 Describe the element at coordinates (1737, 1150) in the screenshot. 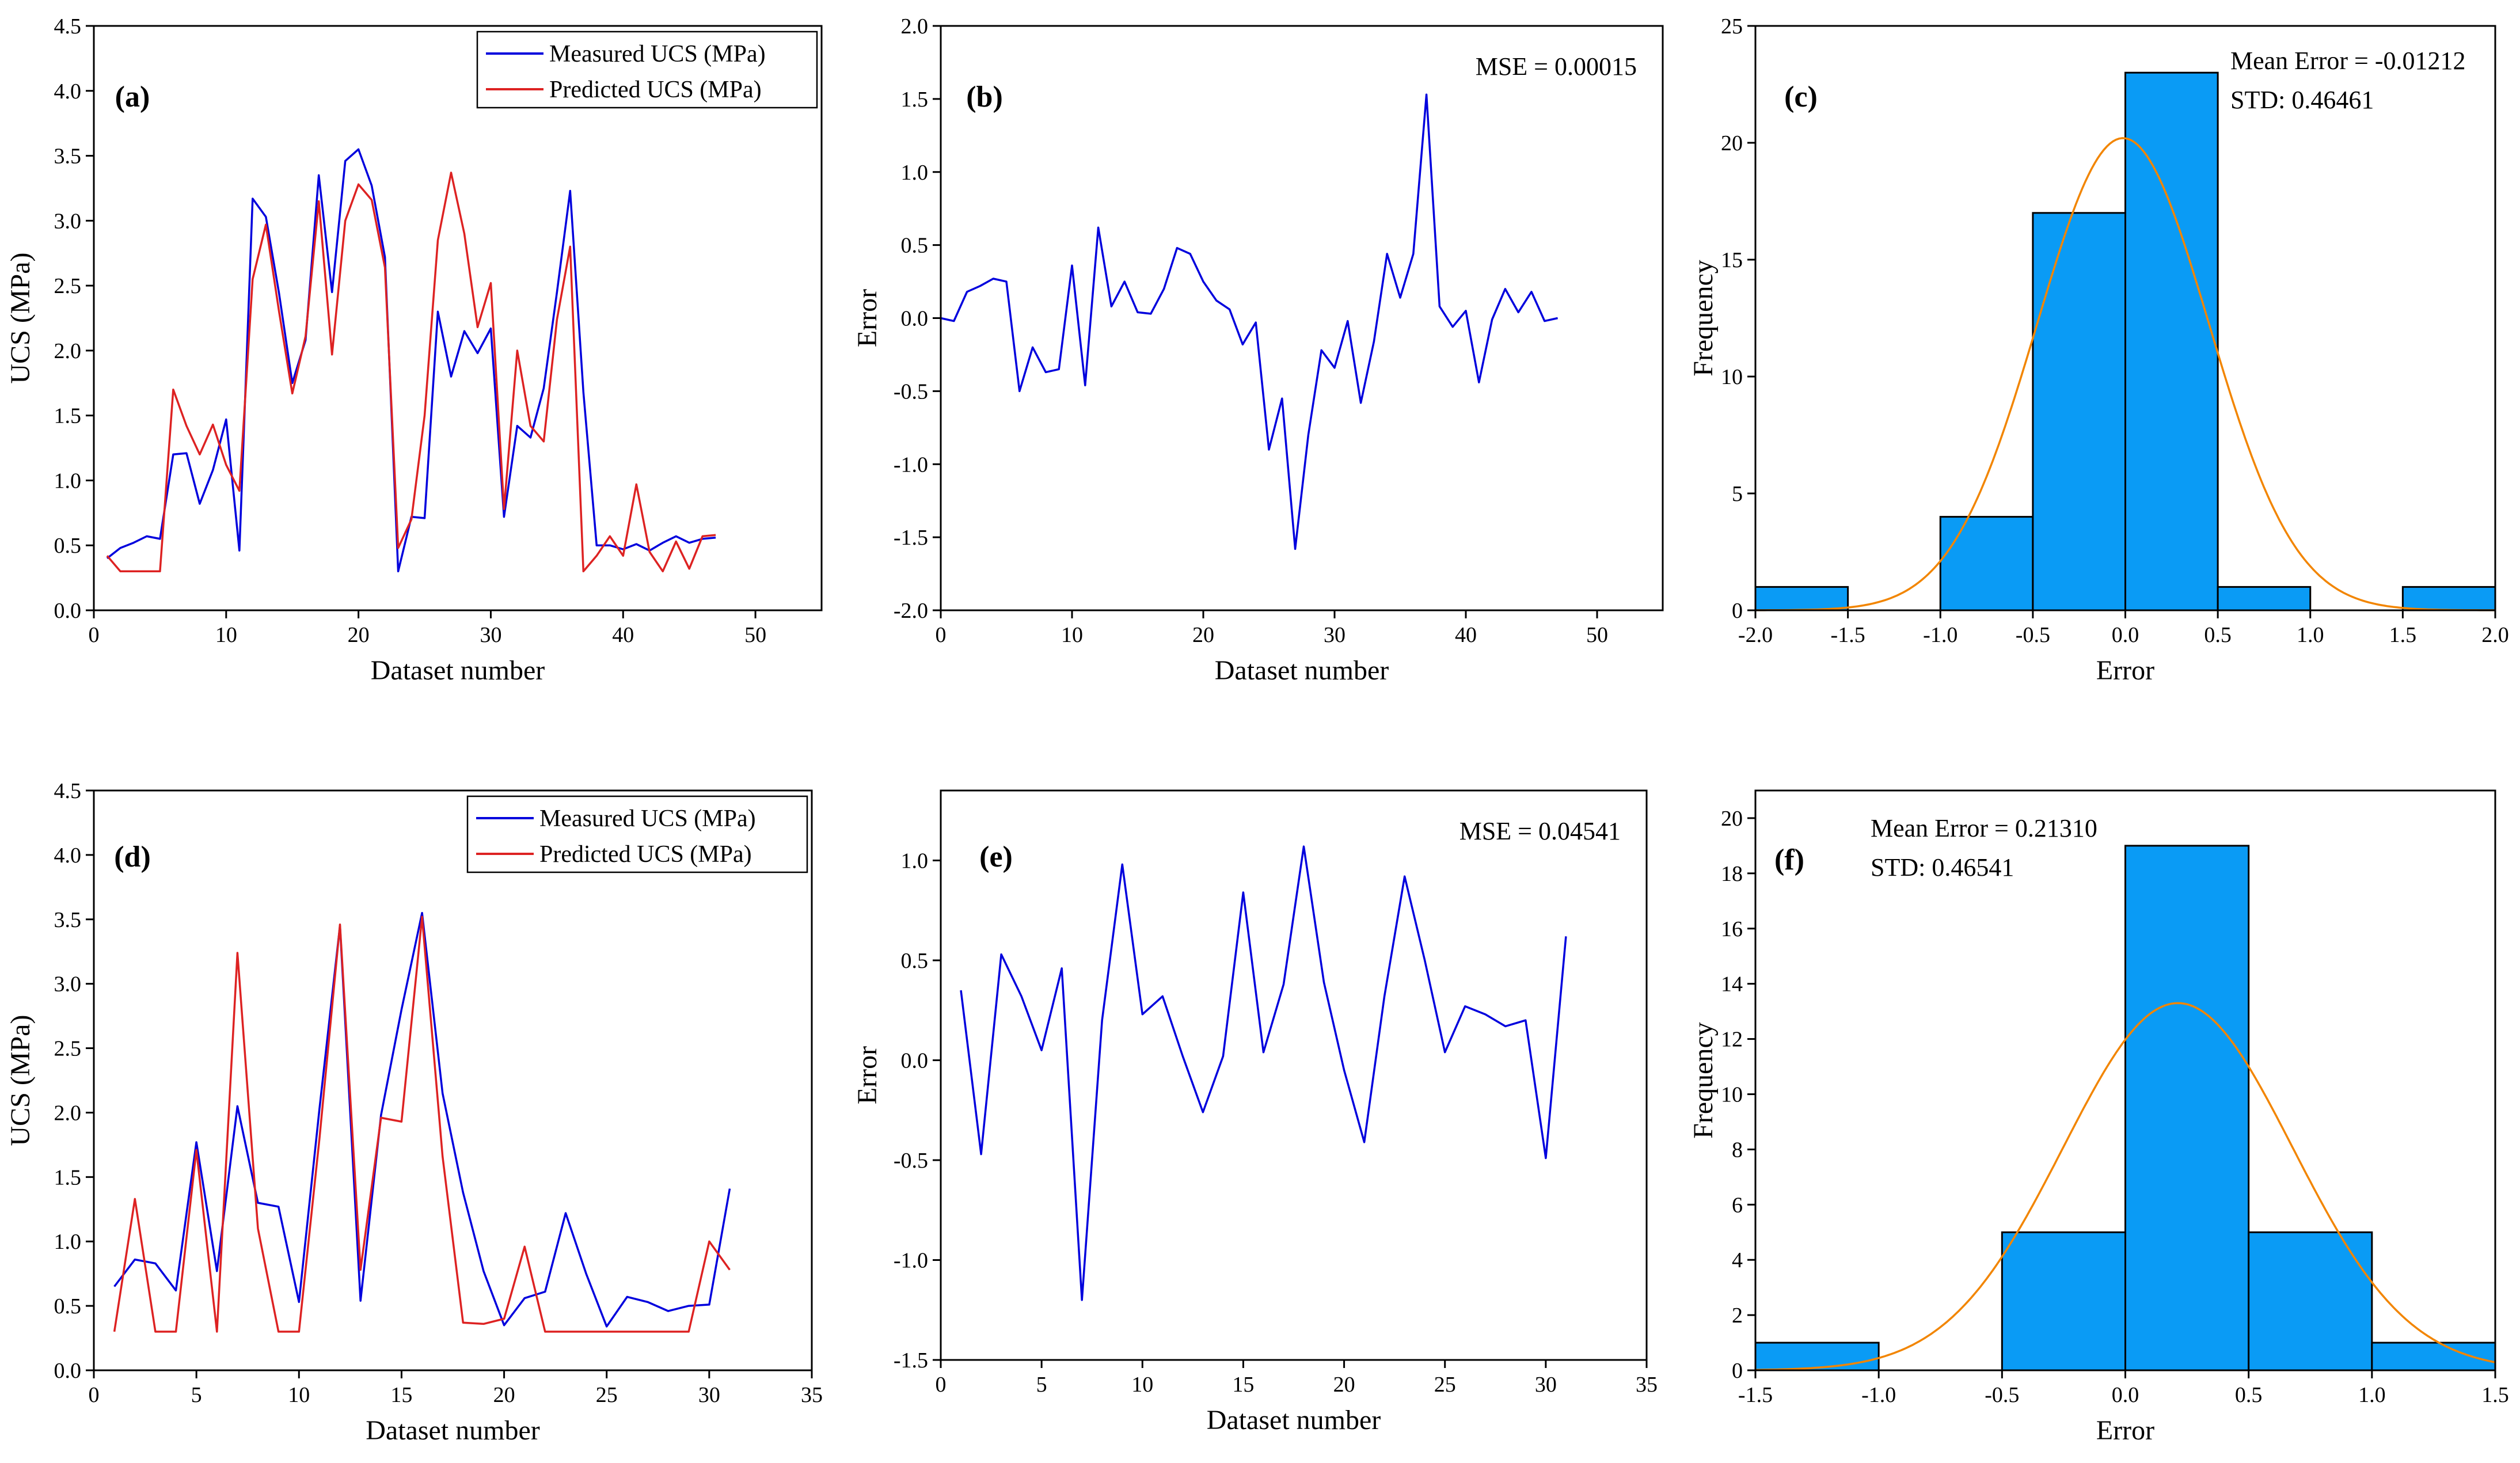

I see `y-tick-label: 8` at that location.